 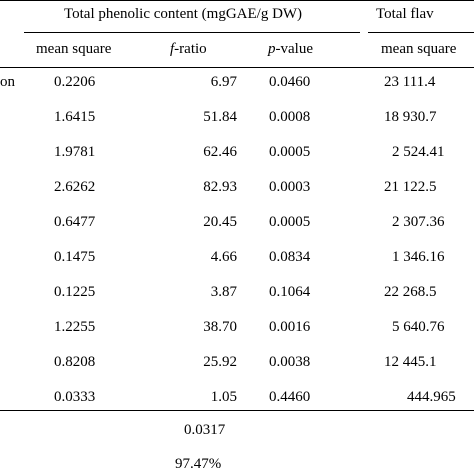 What do you see at coordinates (220, 362) in the screenshot?
I see `cell-f-ratio: 25.92` at bounding box center [220, 362].